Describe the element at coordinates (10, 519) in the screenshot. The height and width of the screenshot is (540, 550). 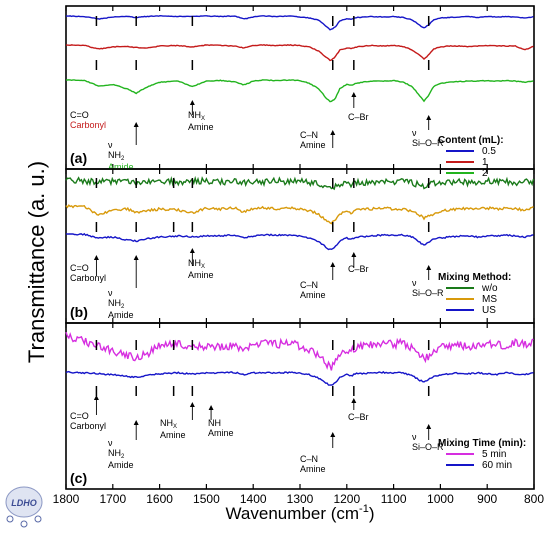
I see `logo-node-left` at that location.